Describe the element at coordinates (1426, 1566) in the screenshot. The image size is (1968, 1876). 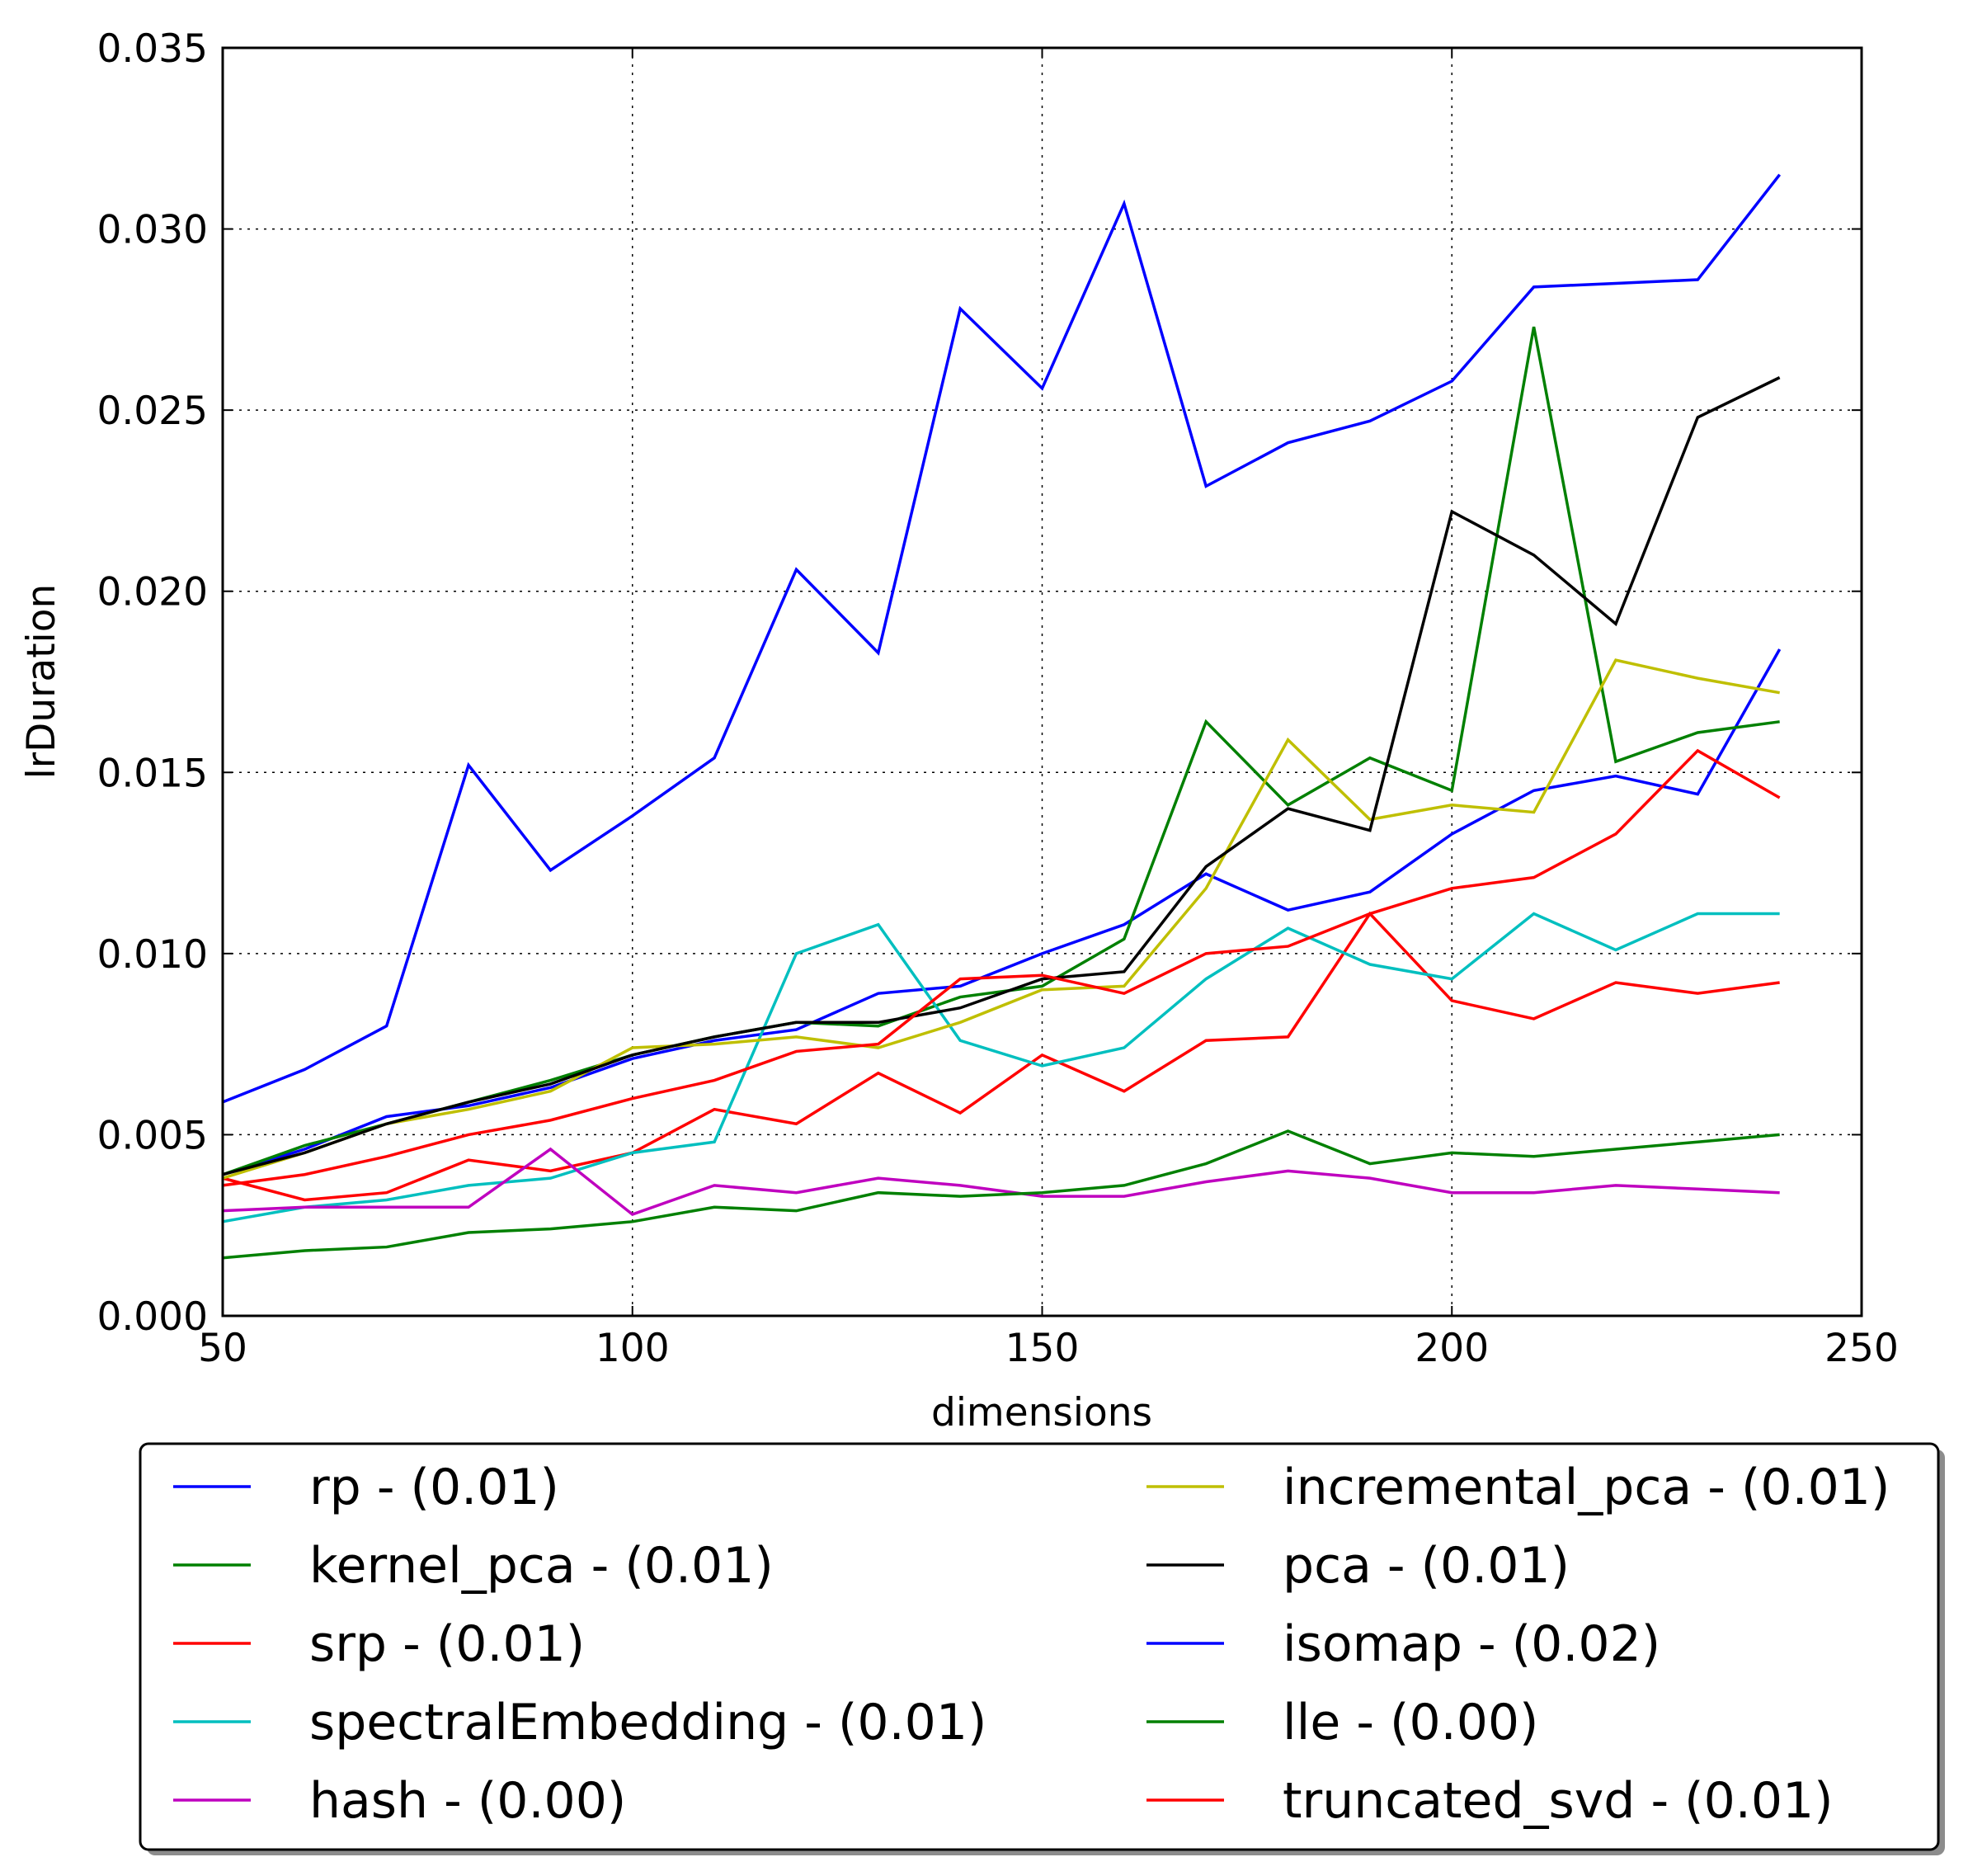
I see `legend-label-pca: pca - (0.01)` at that location.